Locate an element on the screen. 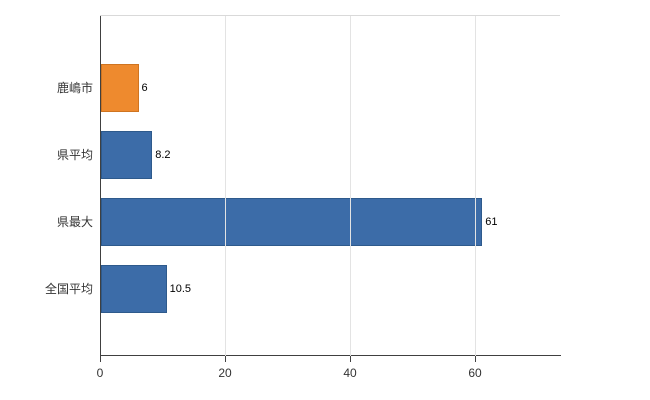 The image size is (650, 400). x-tick-label: 0 is located at coordinates (100, 373).